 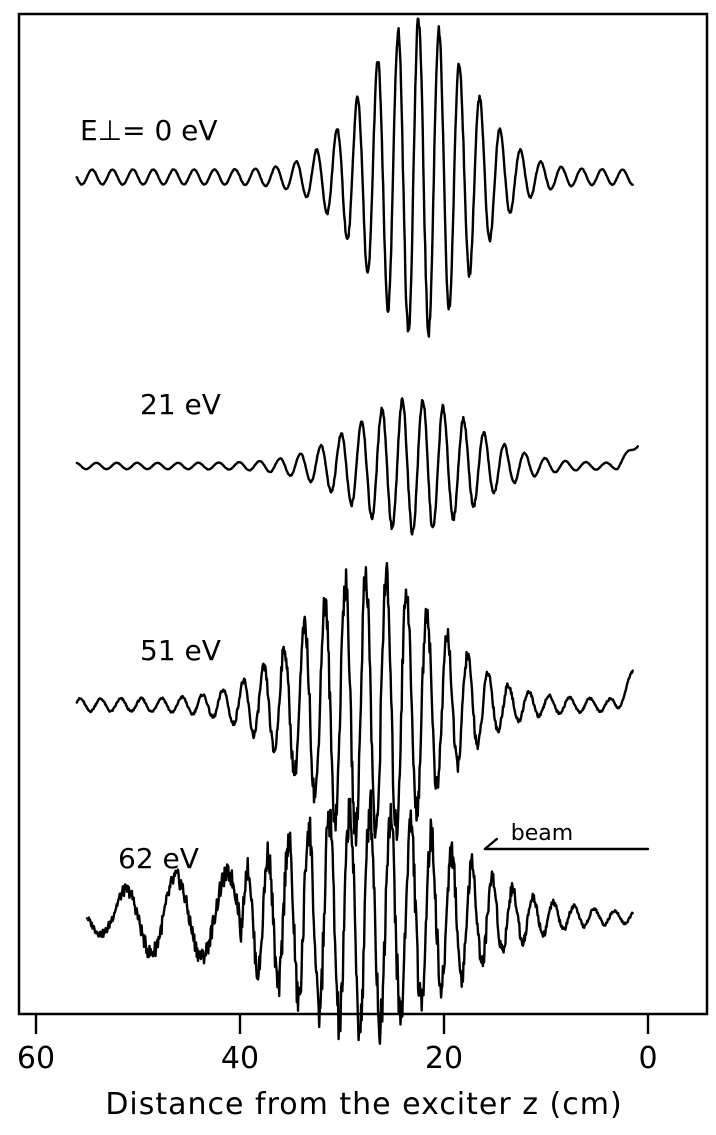 What do you see at coordinates (240, 1058) in the screenshot?
I see `x-tick-label-40: 40` at bounding box center [240, 1058].